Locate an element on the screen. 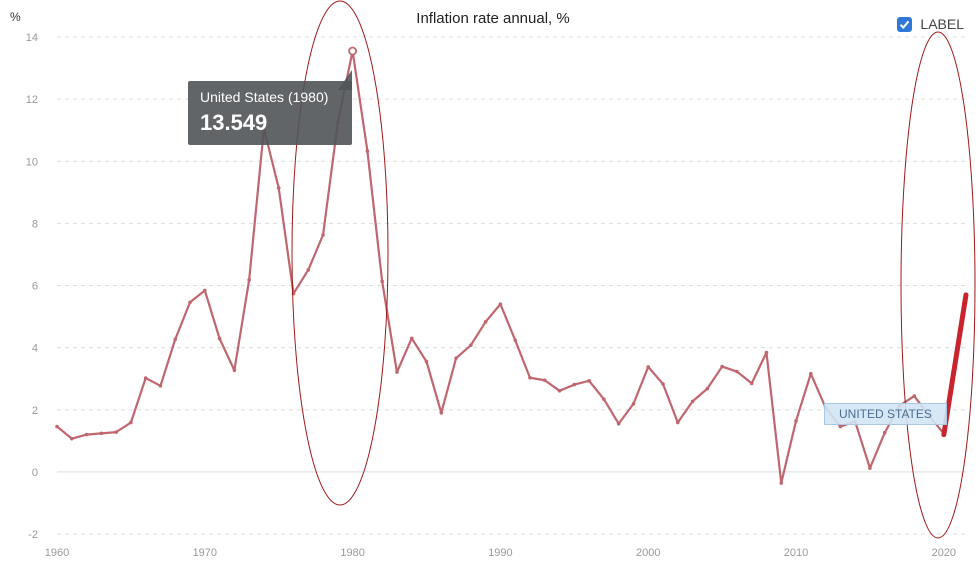 Image resolution: width=980 pixels, height=582 pixels. y-tick-label: 10 is located at coordinates (32, 162).